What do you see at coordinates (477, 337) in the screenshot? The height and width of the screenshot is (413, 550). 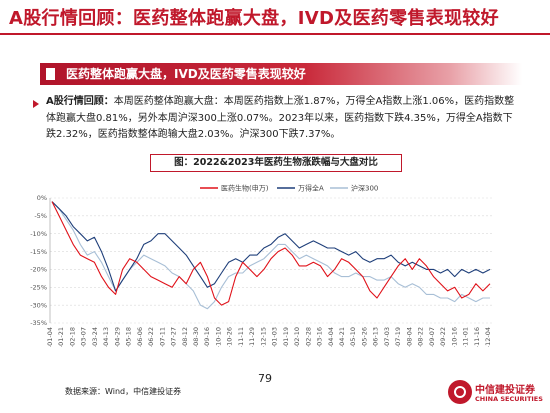 I see `x-tick-label: 2023-11-16` at bounding box center [477, 337].